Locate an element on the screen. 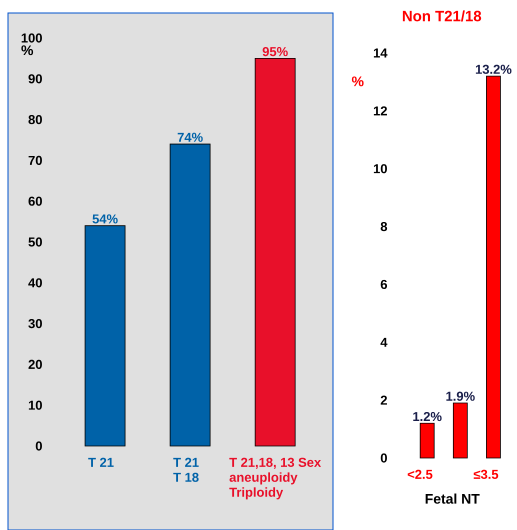 The image size is (517, 530). data-label: 95% is located at coordinates (275, 51).